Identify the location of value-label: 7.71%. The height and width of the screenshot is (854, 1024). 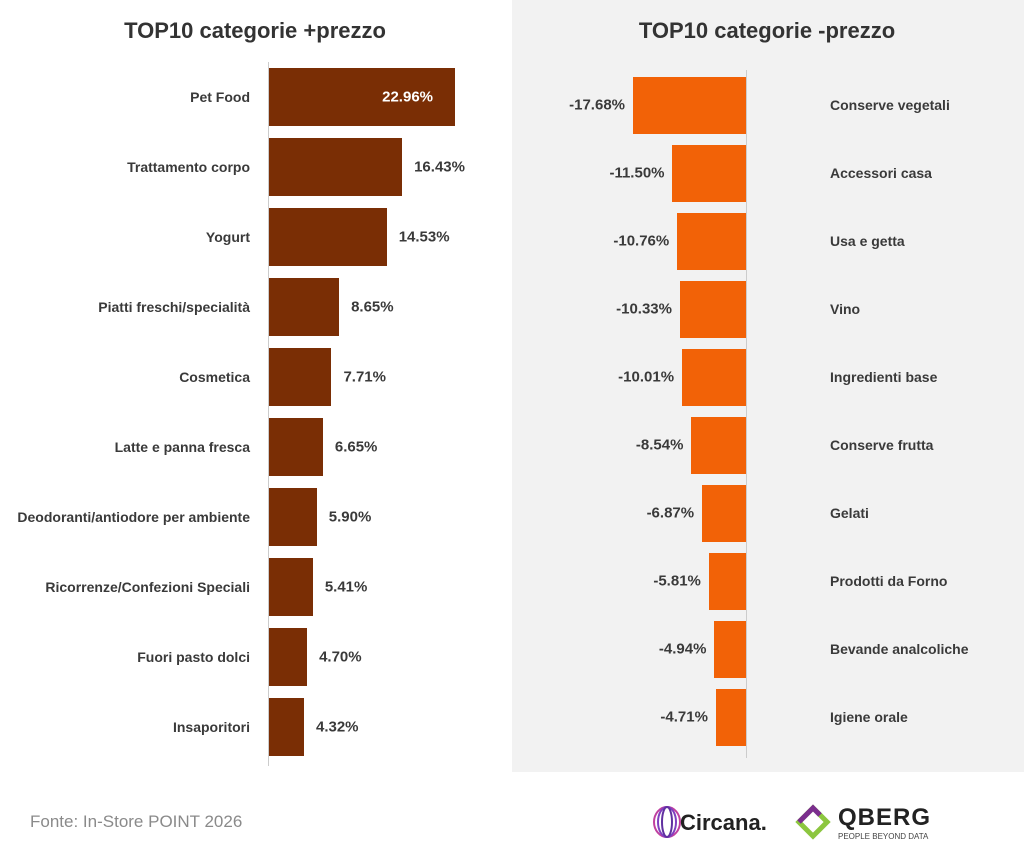
(364, 377).